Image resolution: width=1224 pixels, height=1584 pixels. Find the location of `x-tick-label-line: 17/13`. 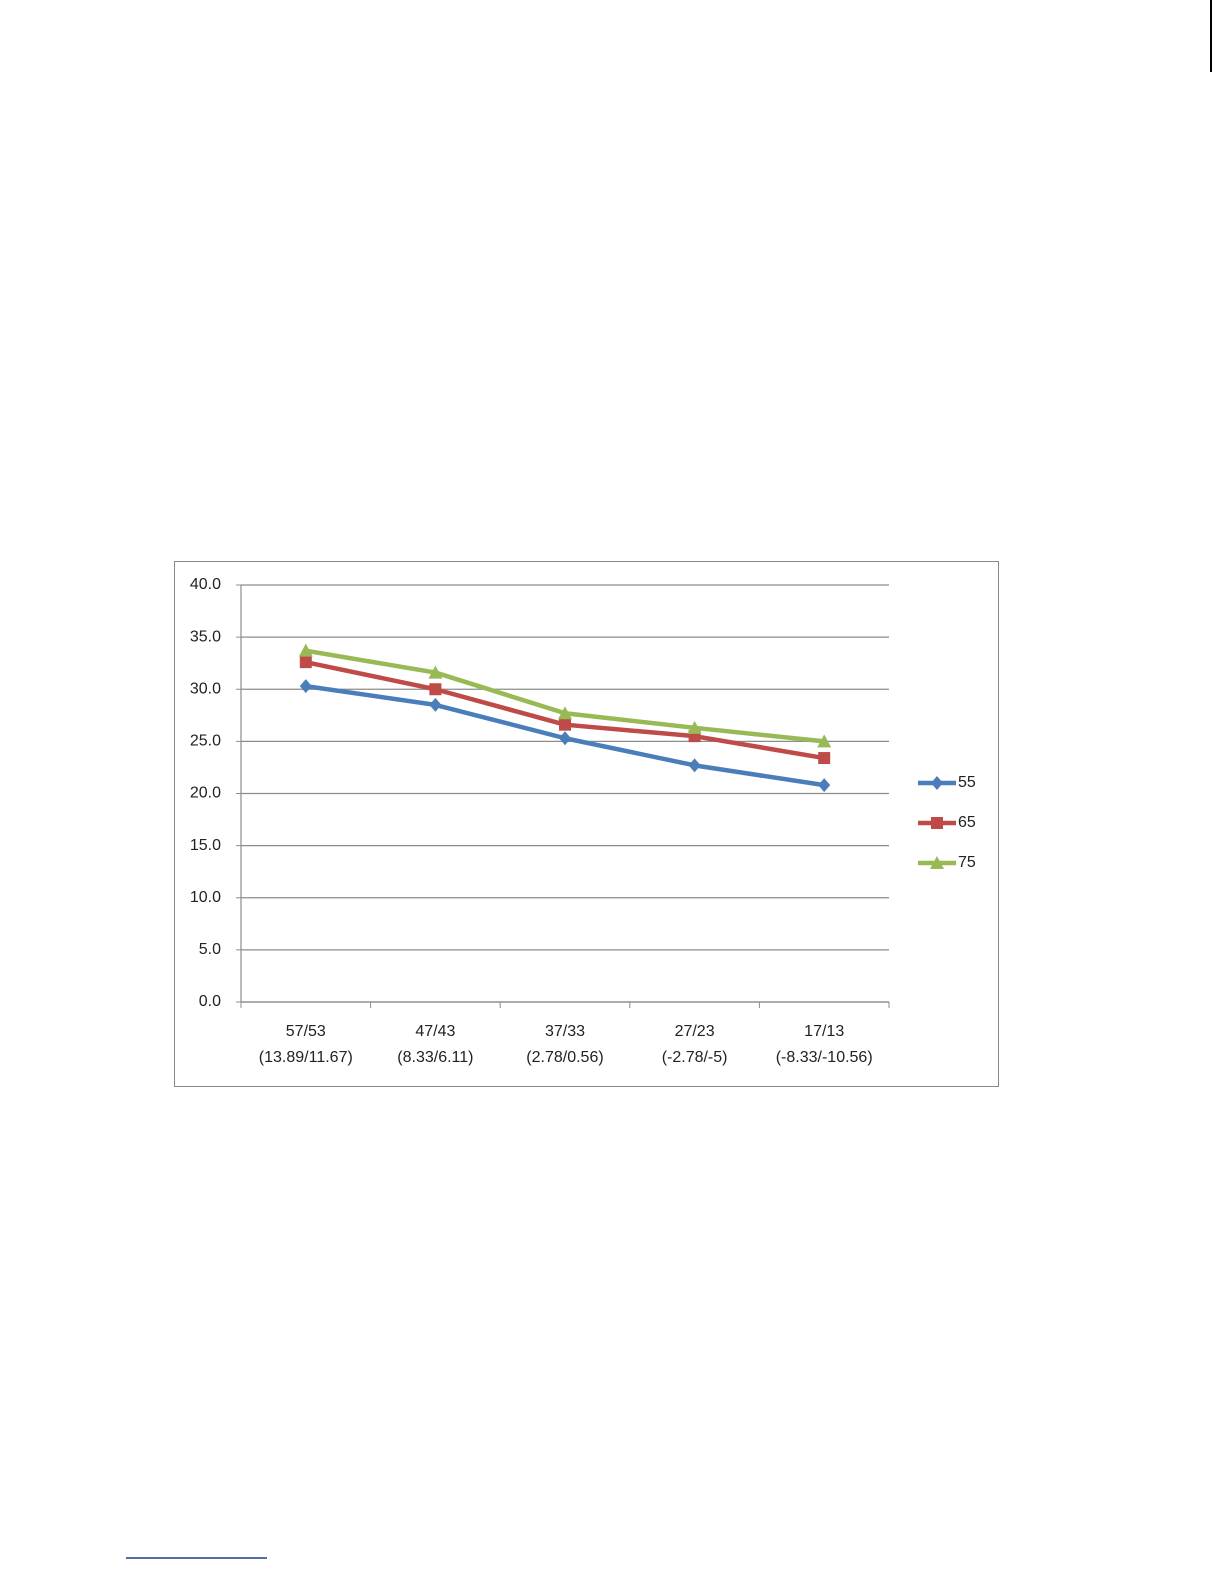

x-tick-label-line: 17/13 is located at coordinates (824, 1031).